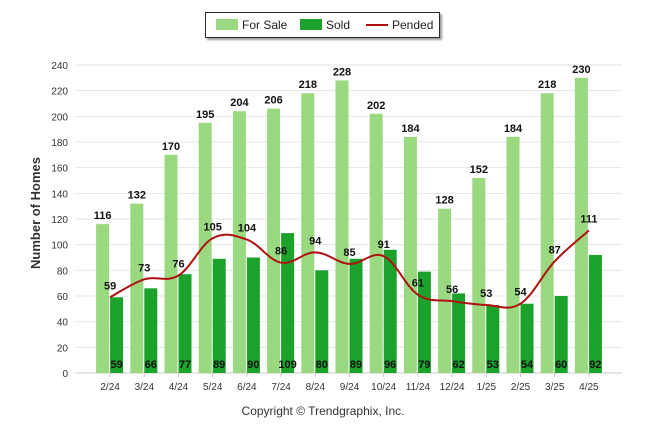 This screenshot has height=434, width=646. Describe the element at coordinates (63, 271) in the screenshot. I see `y-tick-label: 80` at that location.